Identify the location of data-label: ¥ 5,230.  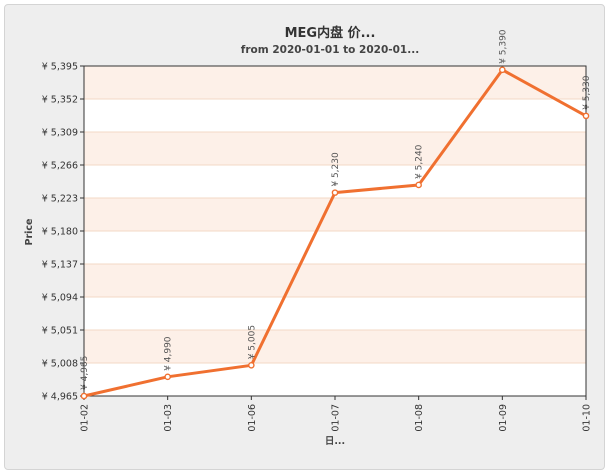
(336, 169).